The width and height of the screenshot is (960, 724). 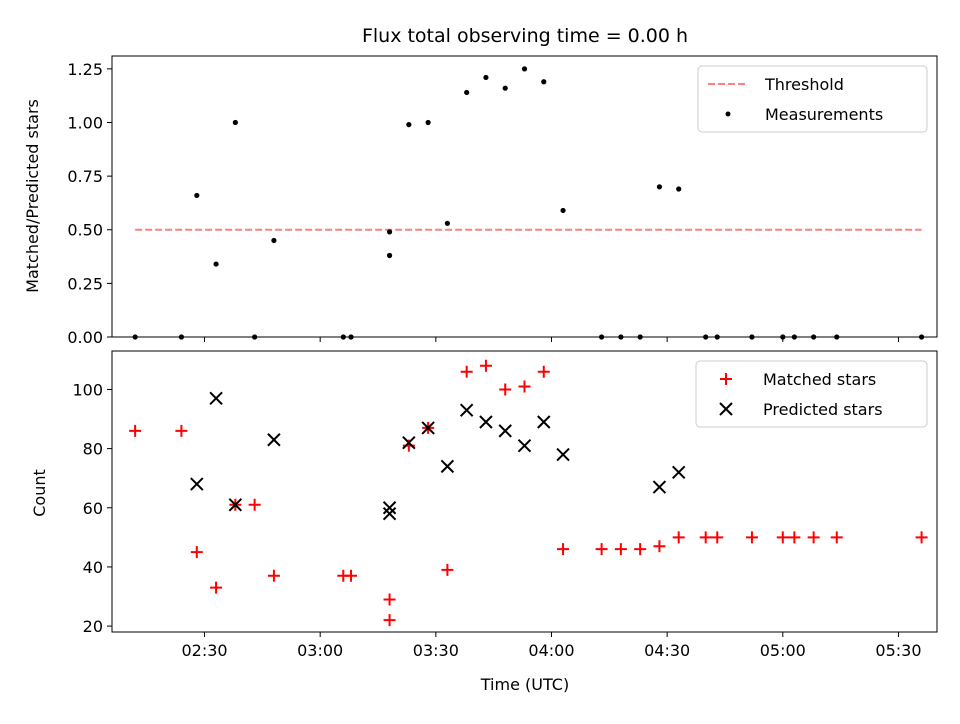 I want to click on legend-measurements-label: Measurements, so click(x=824, y=114).